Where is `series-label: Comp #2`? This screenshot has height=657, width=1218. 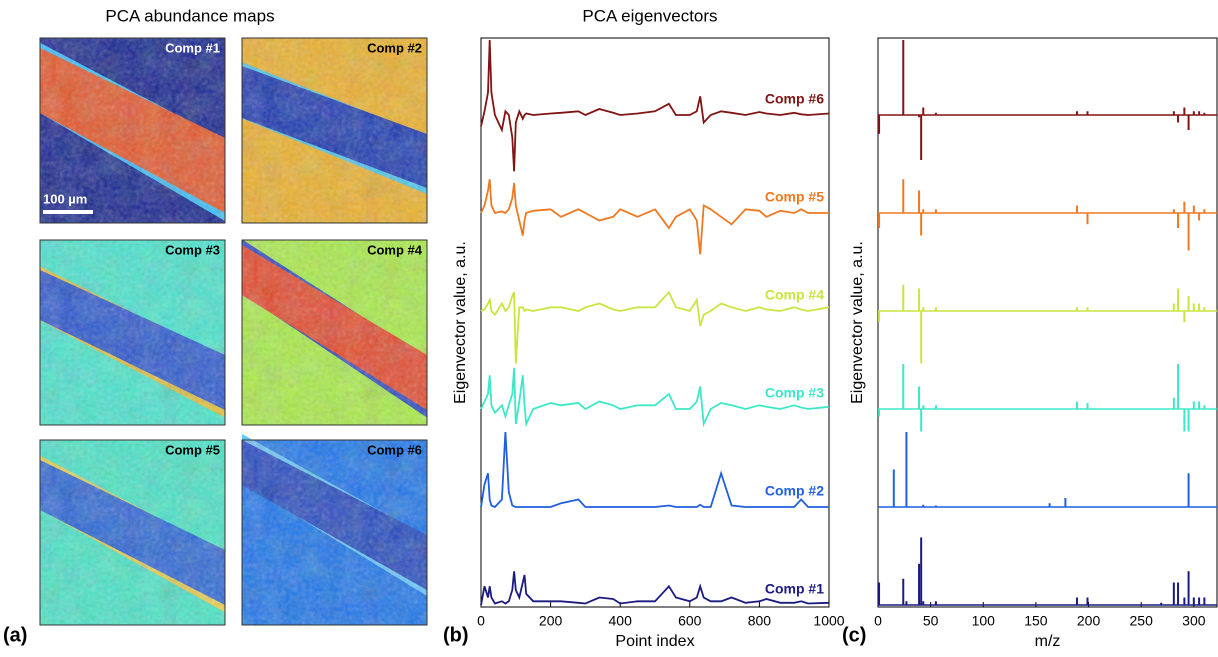 series-label: Comp #2 is located at coordinates (794, 491).